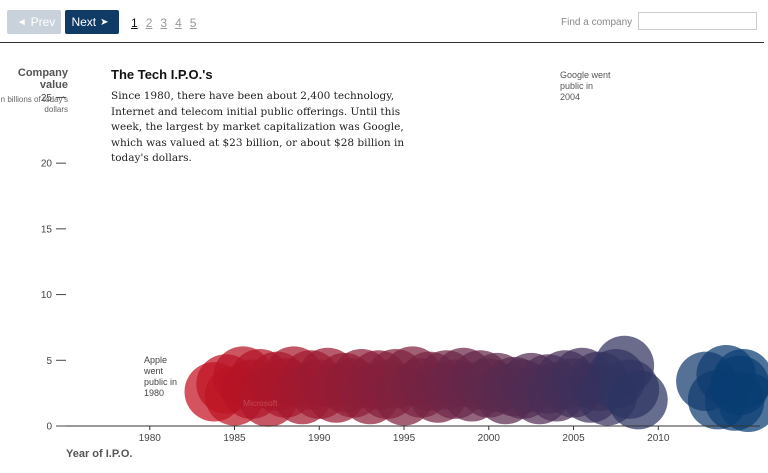 Image resolution: width=768 pixels, height=473 pixels. Describe the element at coordinates (49, 427) in the screenshot. I see `y-tick-label: 0` at that location.